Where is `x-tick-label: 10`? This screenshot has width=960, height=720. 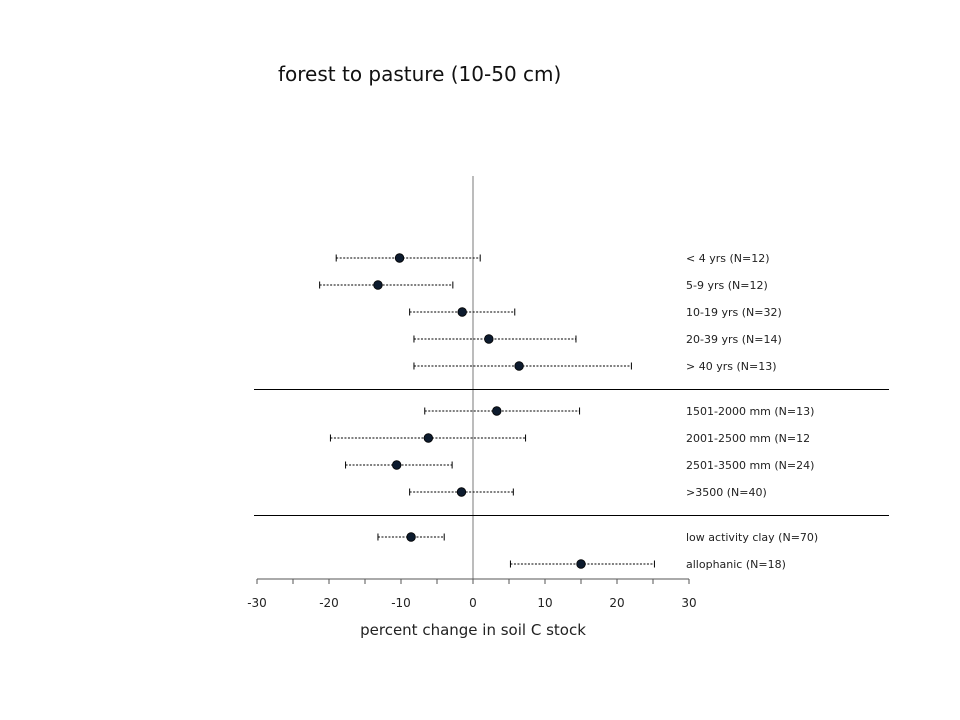 x-tick-label: 10 is located at coordinates (544, 603).